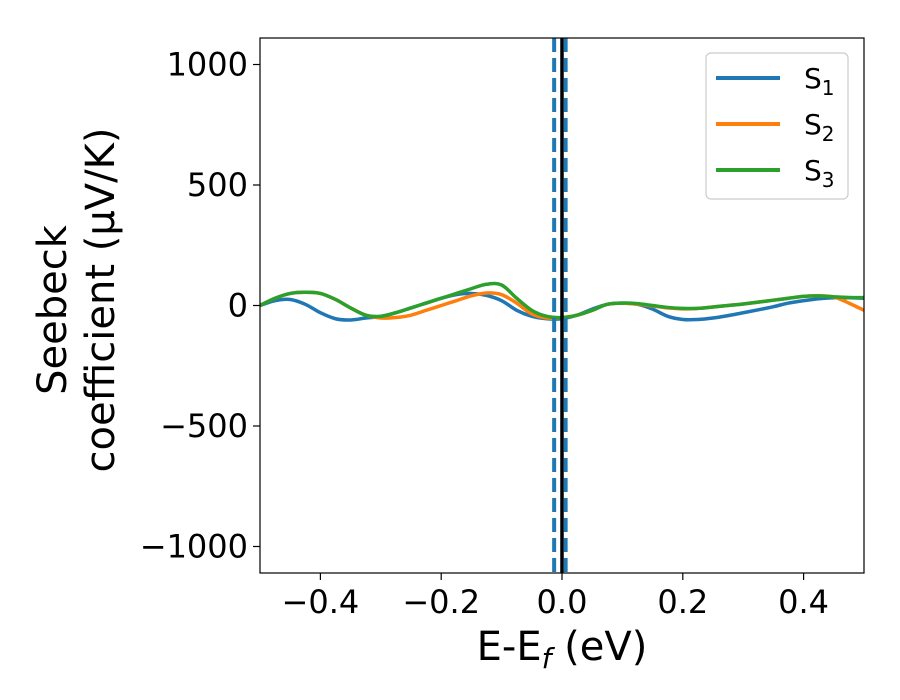 This screenshot has height=700, width=900. I want to click on y-axis-title-line2: coefficient (μV/K), so click(101, 300).